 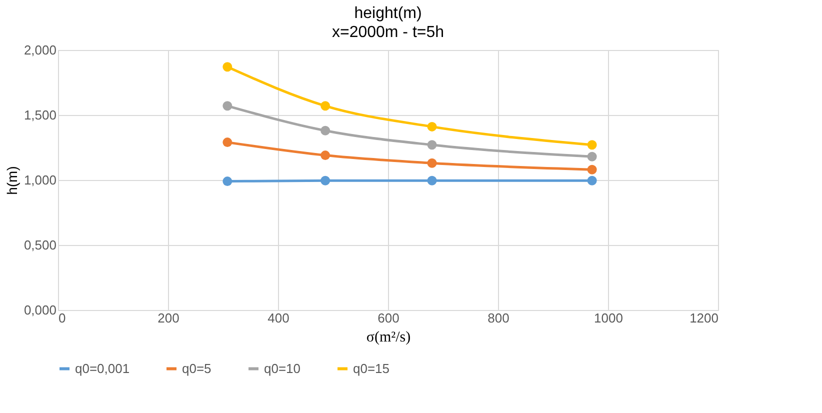 What do you see at coordinates (282, 368) in the screenshot?
I see `legend-label: q0=10` at bounding box center [282, 368].